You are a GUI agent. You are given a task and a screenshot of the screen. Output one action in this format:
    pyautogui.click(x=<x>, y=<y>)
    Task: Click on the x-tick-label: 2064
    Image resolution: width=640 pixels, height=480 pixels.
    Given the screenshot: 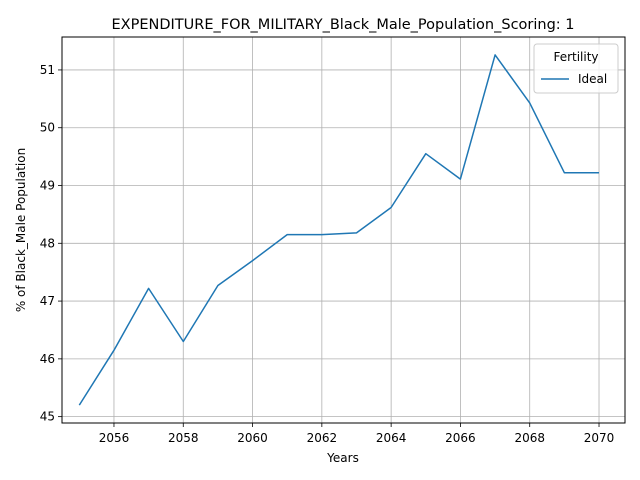 What is the action you would take?
    pyautogui.click(x=391, y=438)
    